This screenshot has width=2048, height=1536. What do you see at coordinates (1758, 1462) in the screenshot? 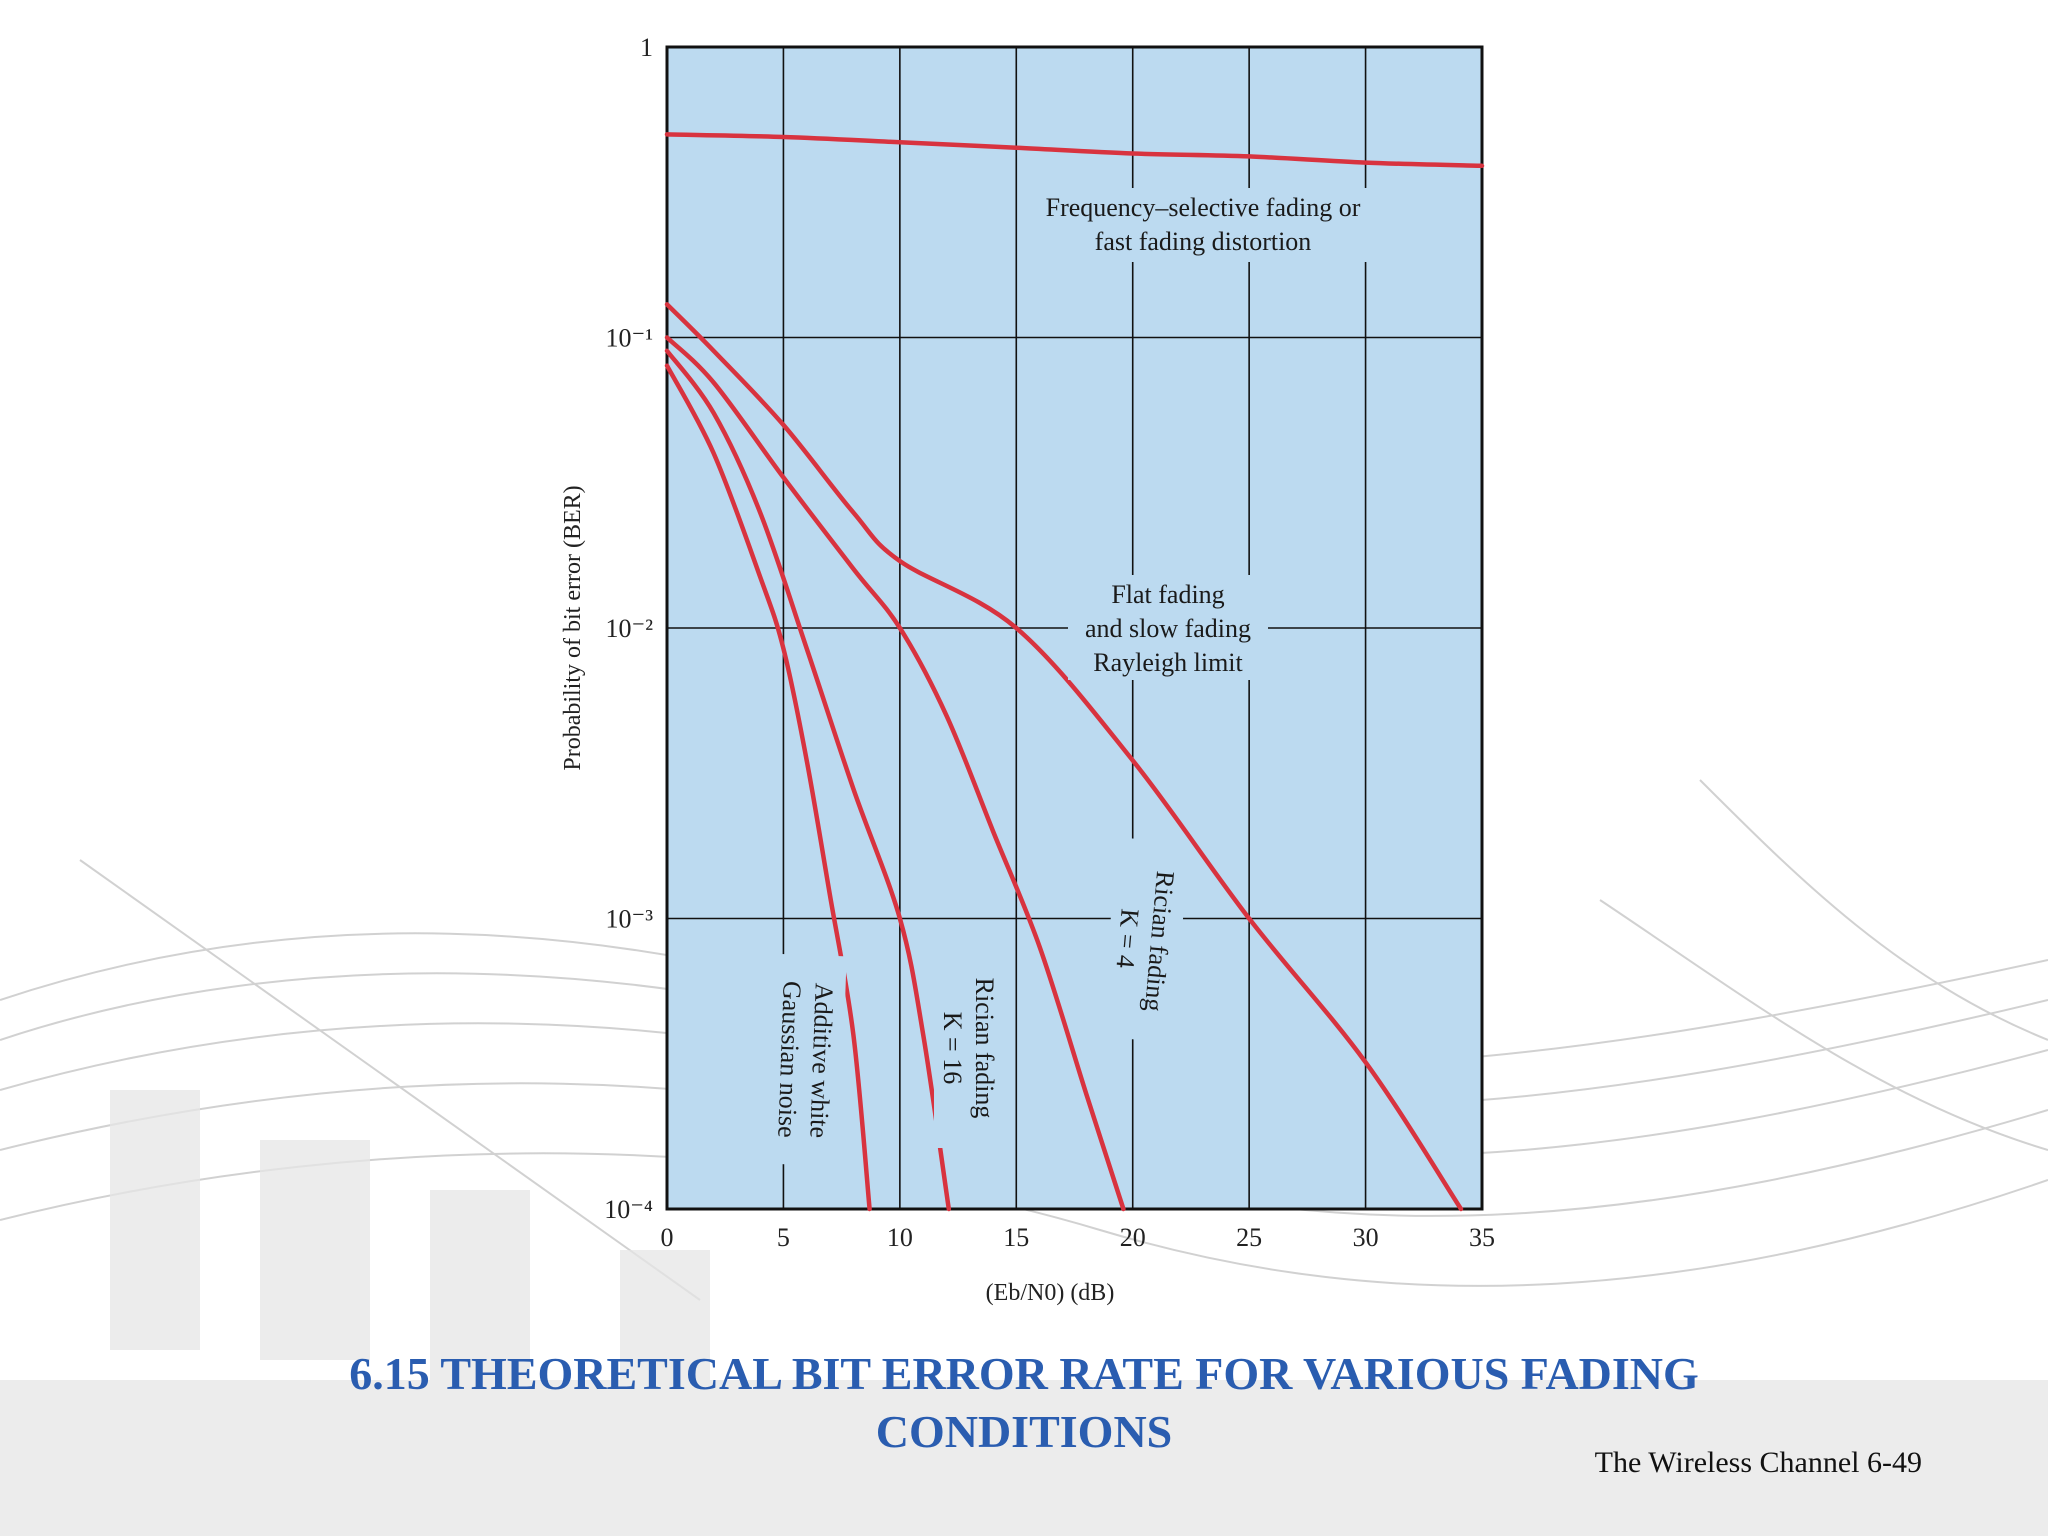
I see `footer-page-label: The Wireless Channel 6-49` at bounding box center [1758, 1462].